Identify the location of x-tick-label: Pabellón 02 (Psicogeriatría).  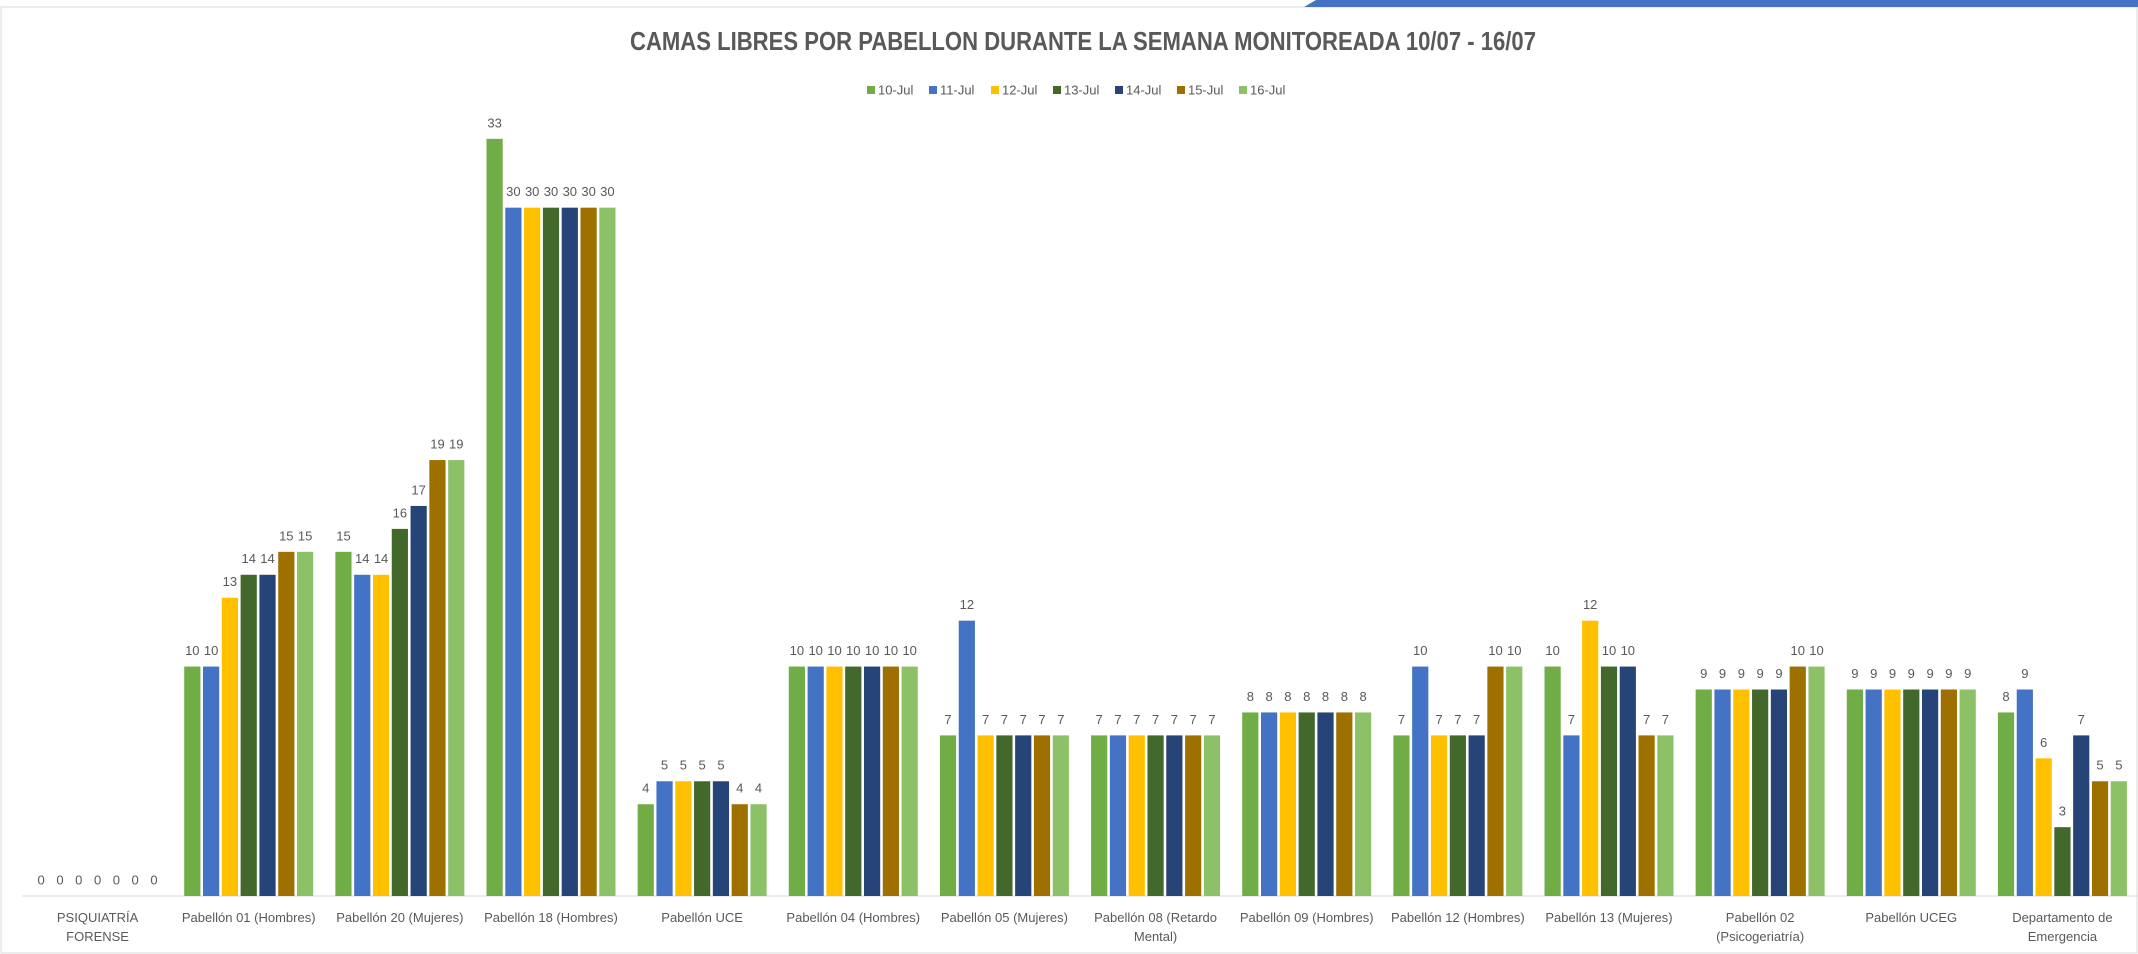
(1760, 927).